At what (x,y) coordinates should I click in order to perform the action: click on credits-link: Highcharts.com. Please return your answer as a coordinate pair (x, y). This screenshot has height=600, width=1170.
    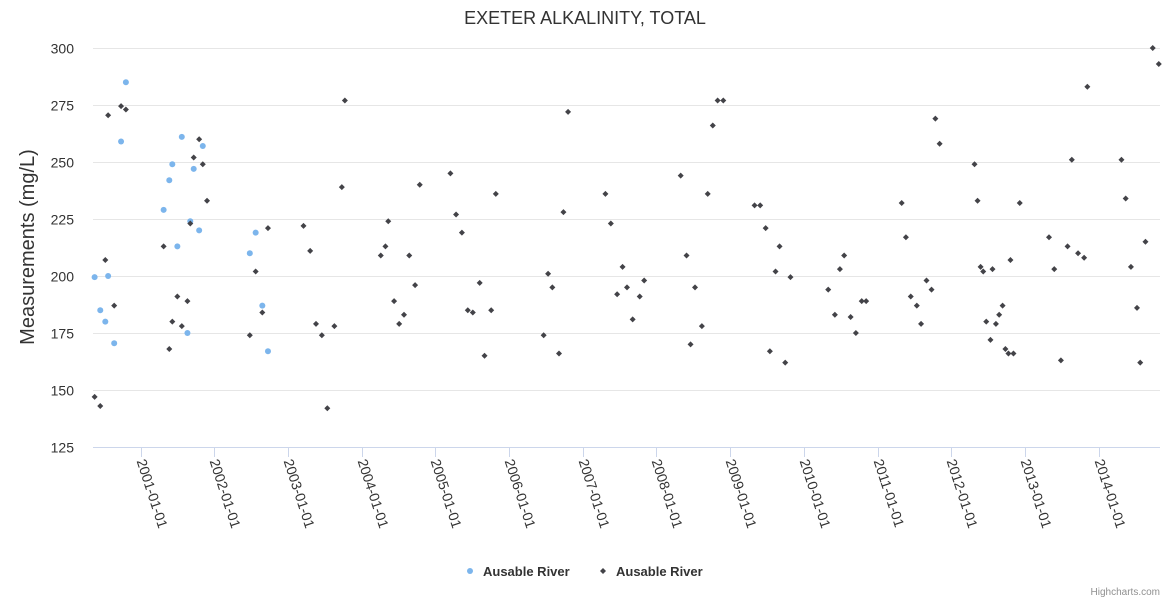
    Looking at the image, I should click on (1125, 592).